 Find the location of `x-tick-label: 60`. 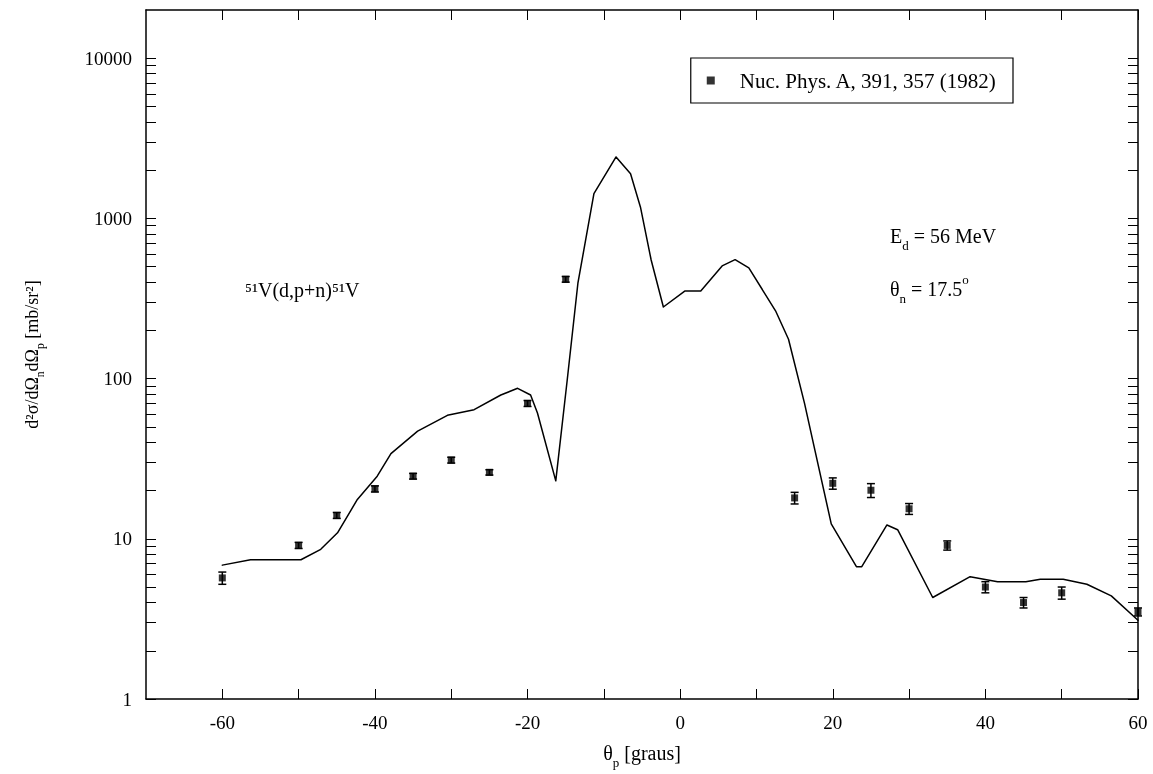

x-tick-label: 60 is located at coordinates (1138, 722).